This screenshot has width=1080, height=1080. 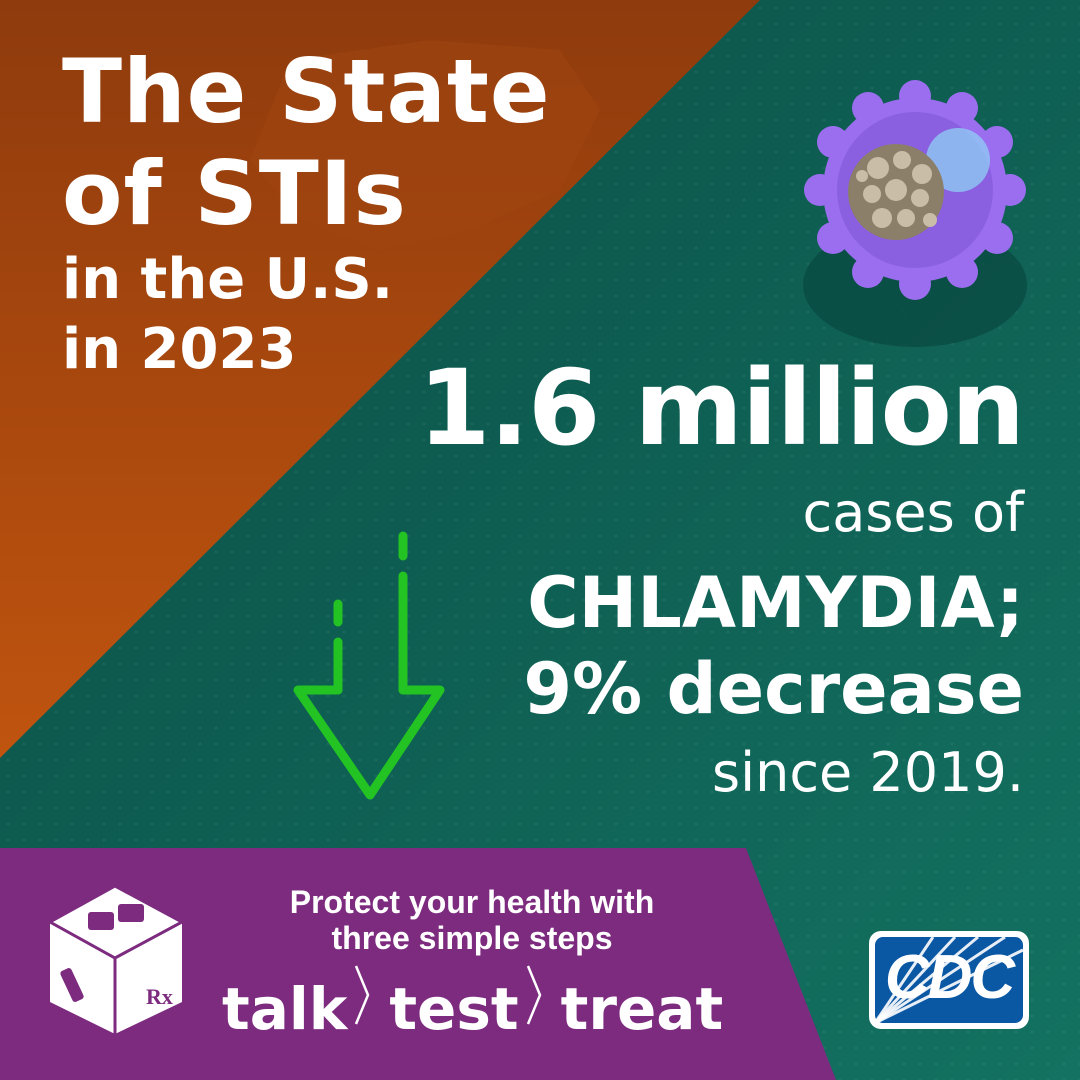 I want to click on banner-line-2: three simple steps, so click(x=472, y=938).